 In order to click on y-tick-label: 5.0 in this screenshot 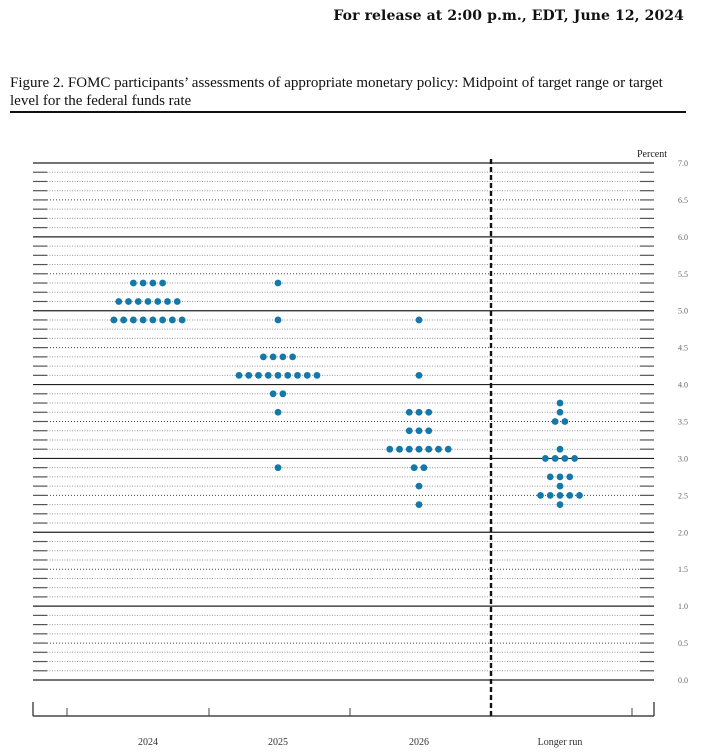, I will do `click(683, 311)`.